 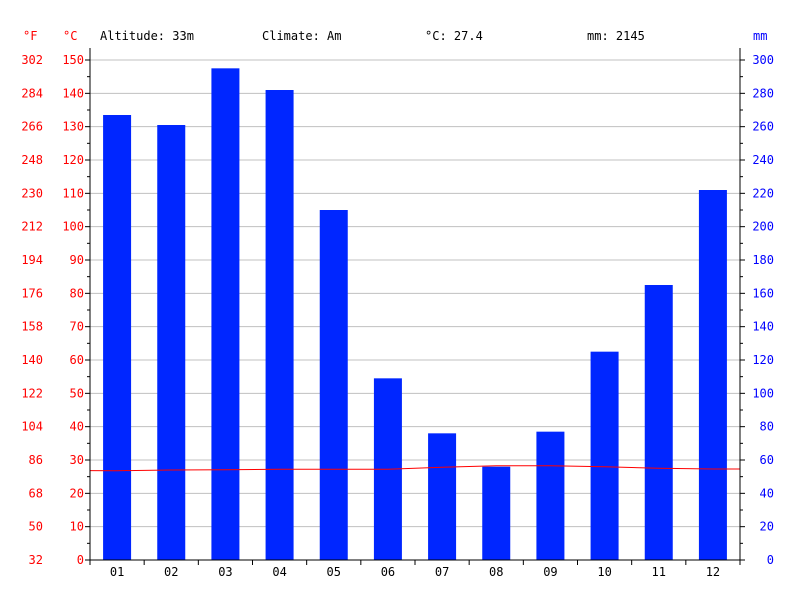 What do you see at coordinates (77, 527) in the screenshot?
I see `celsius-tick-label: 10` at bounding box center [77, 527].